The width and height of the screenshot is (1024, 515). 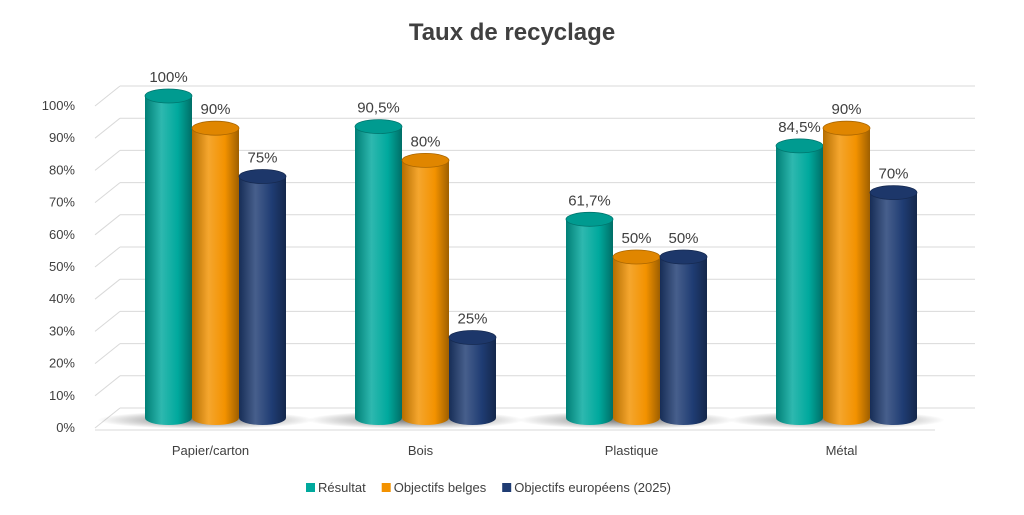 I want to click on legend-item: Objectifs européens (2025), so click(x=586, y=487).